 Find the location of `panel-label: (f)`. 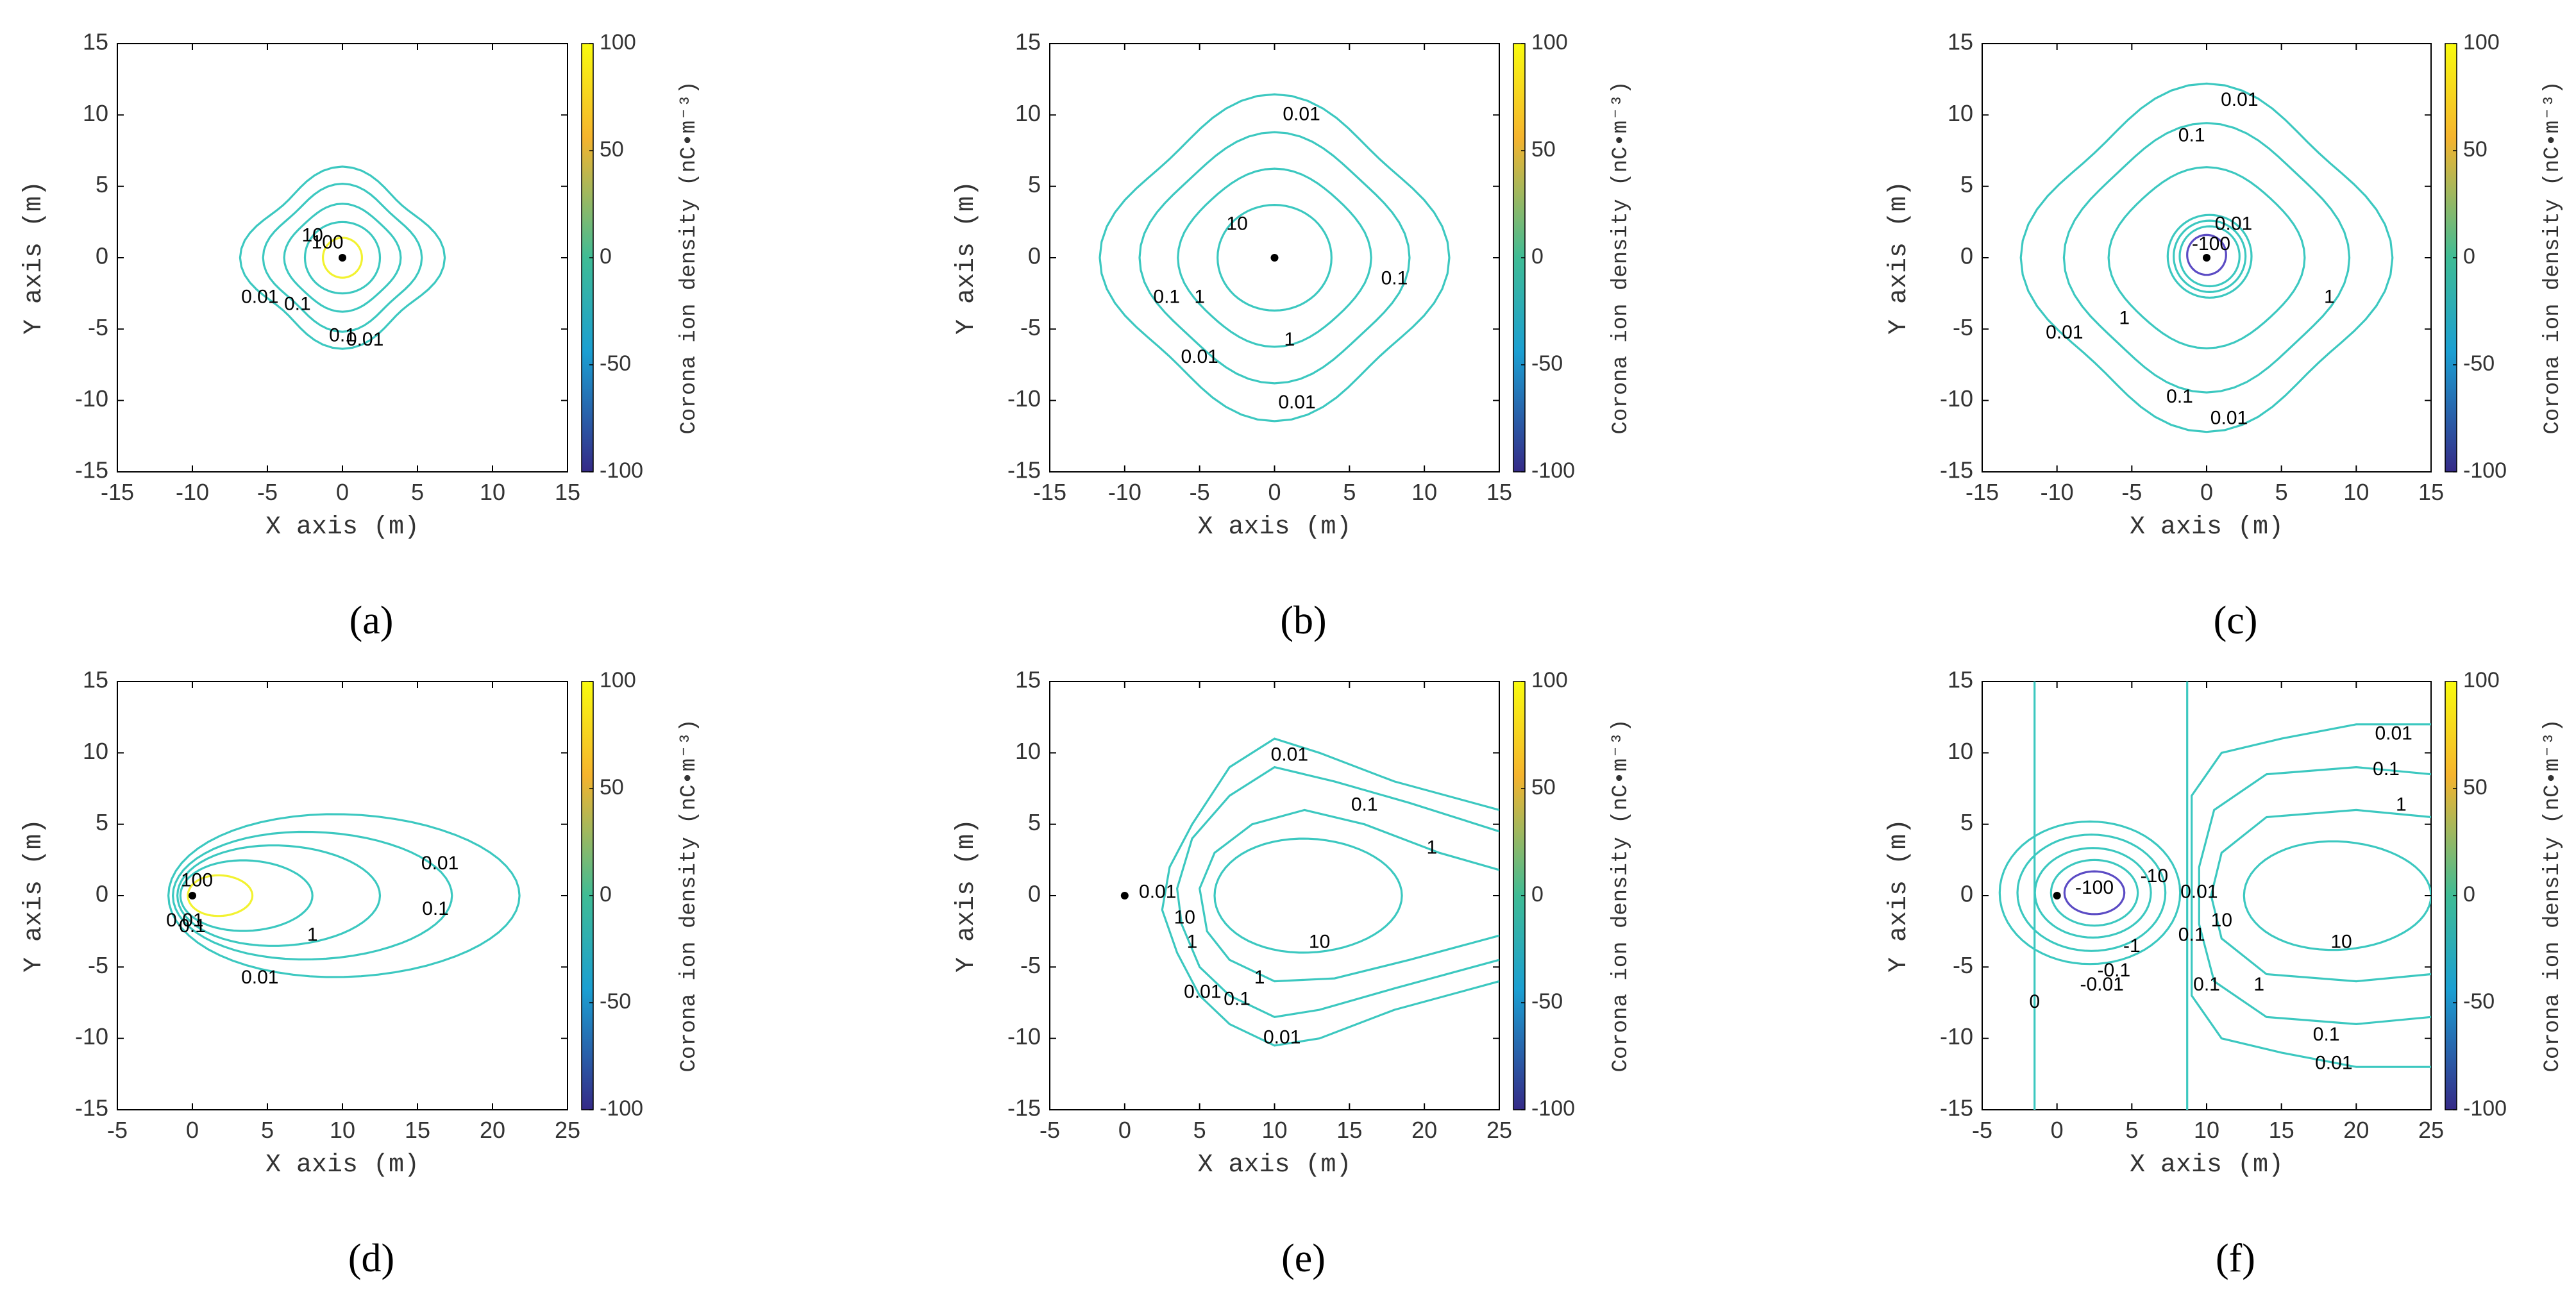

panel-label: (f) is located at coordinates (2235, 1258).